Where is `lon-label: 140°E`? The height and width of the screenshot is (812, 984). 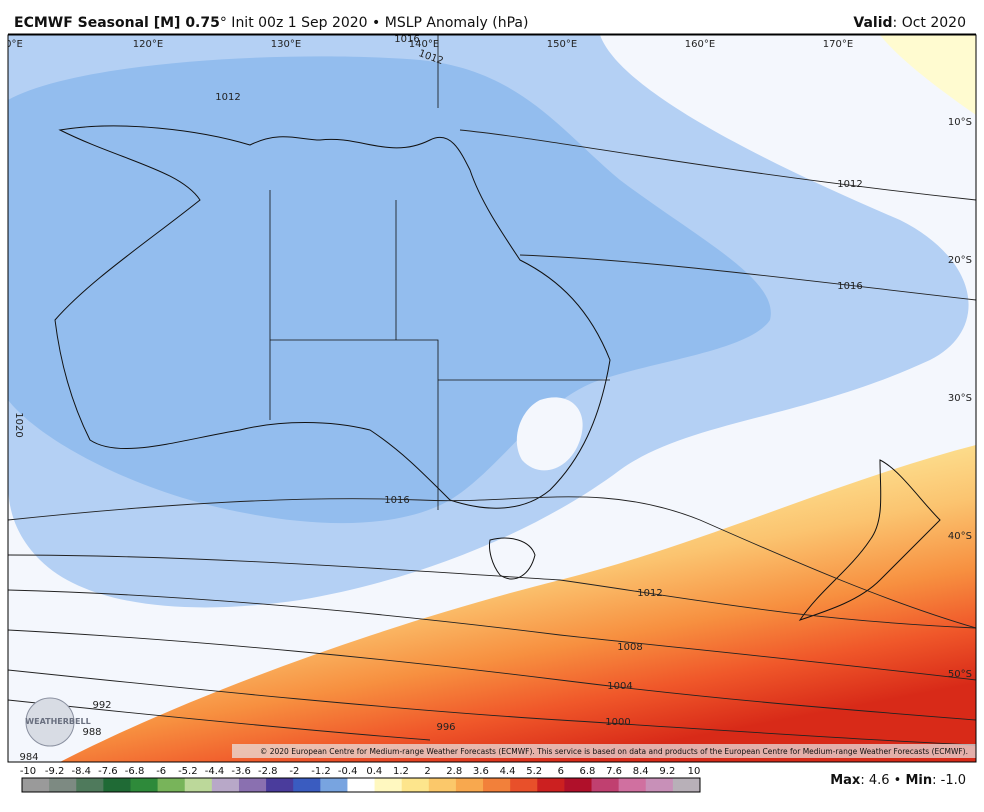
lon-label: 140°E is located at coordinates (424, 44).